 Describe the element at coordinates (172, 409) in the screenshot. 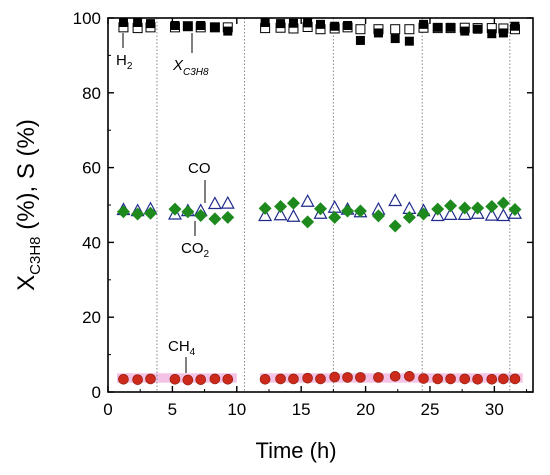

I see `x-tick-label-5: 5` at that location.